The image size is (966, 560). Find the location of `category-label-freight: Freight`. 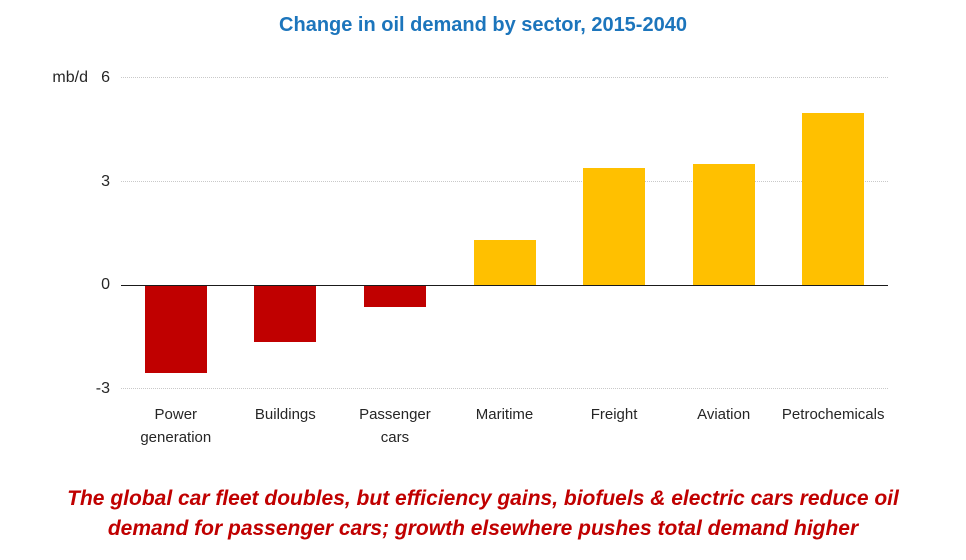

category-label-freight: Freight is located at coordinates (614, 414).